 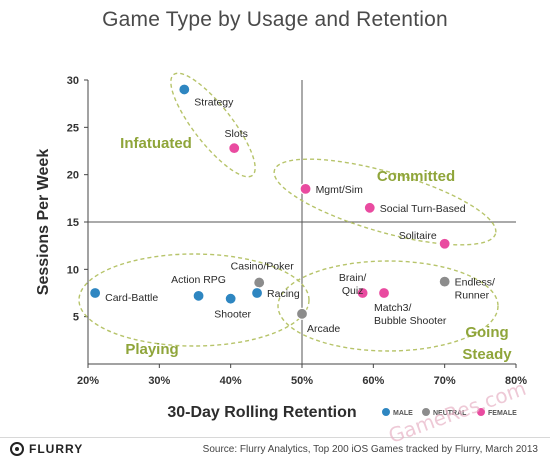 I want to click on quadrant-label: Committed, so click(x=416, y=176).